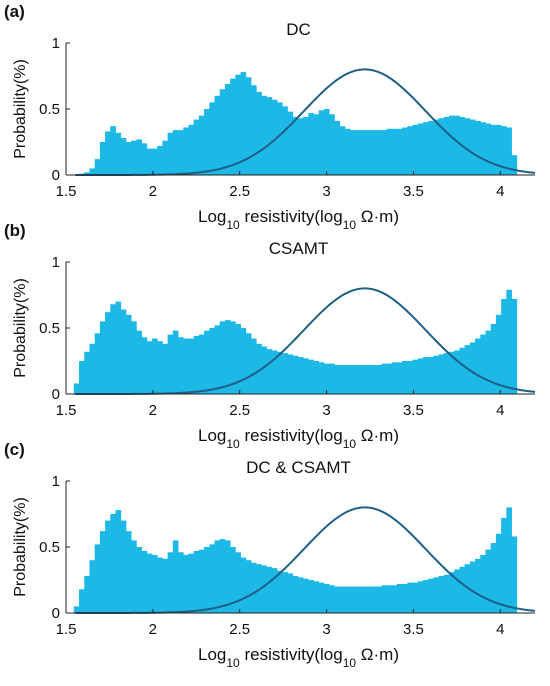  Describe the element at coordinates (413, 410) in the screenshot. I see `x-tick-label: 3.5` at that location.